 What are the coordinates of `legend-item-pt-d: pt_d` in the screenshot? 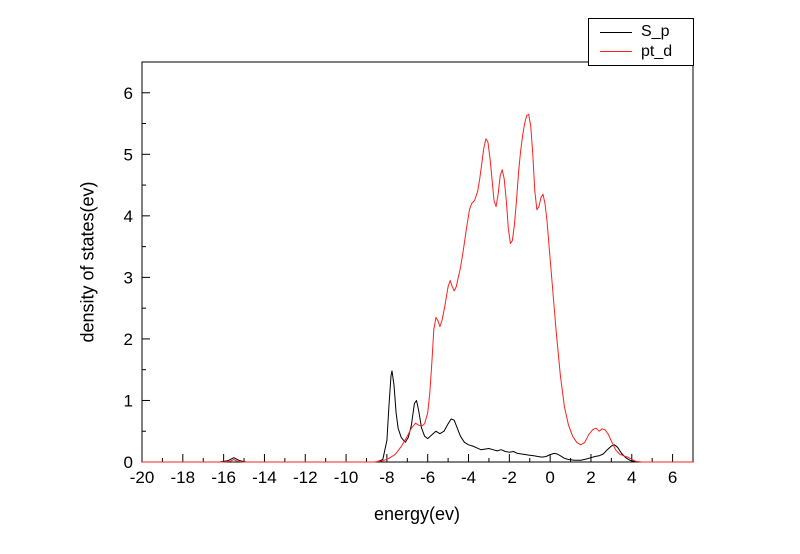 It's located at (641, 51).